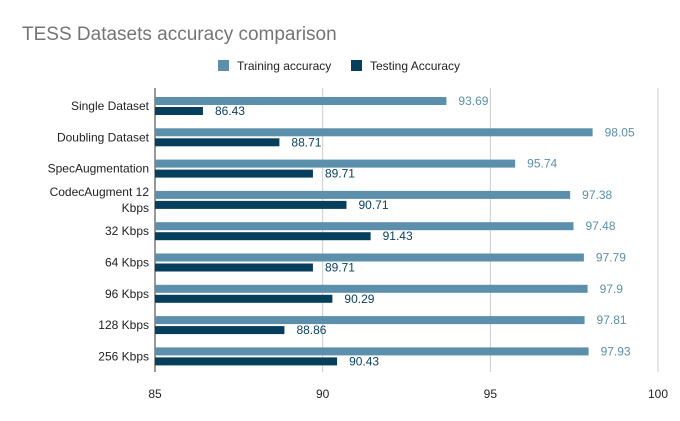 The height and width of the screenshot is (421, 680). What do you see at coordinates (364, 361) in the screenshot?
I see `data-label: 90.43` at bounding box center [364, 361].